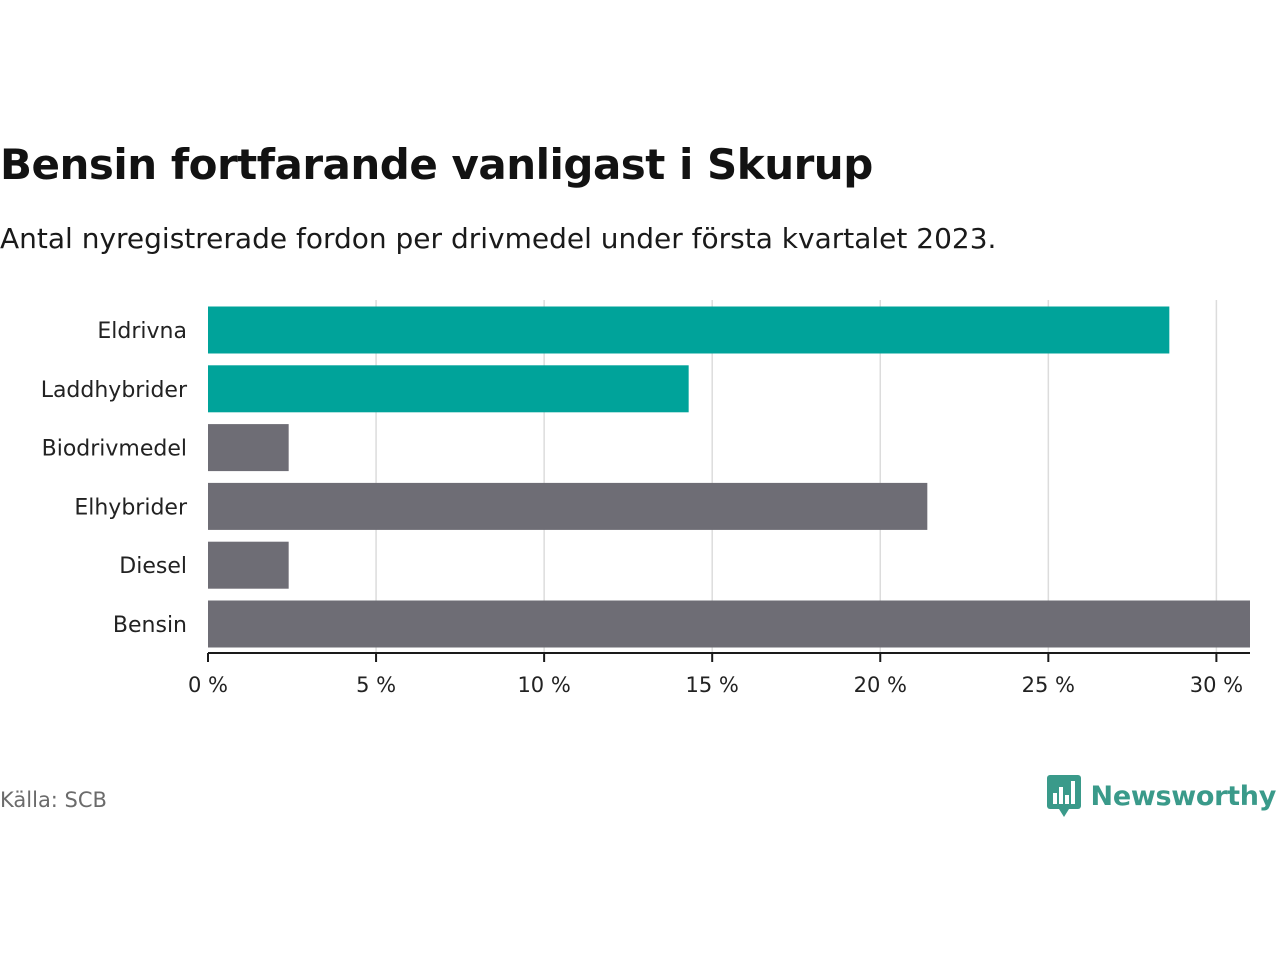 This screenshot has width=1280, height=960. What do you see at coordinates (208, 685) in the screenshot?
I see `x-tick-label-0: 0 %` at bounding box center [208, 685].